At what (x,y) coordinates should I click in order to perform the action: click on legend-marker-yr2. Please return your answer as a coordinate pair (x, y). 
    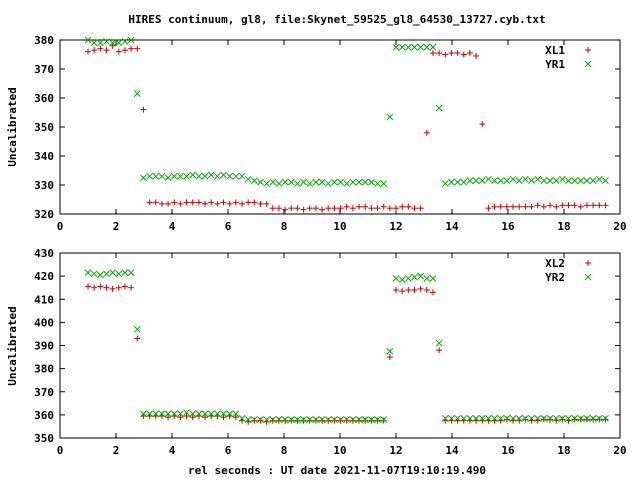
    Looking at the image, I should click on (588, 277).